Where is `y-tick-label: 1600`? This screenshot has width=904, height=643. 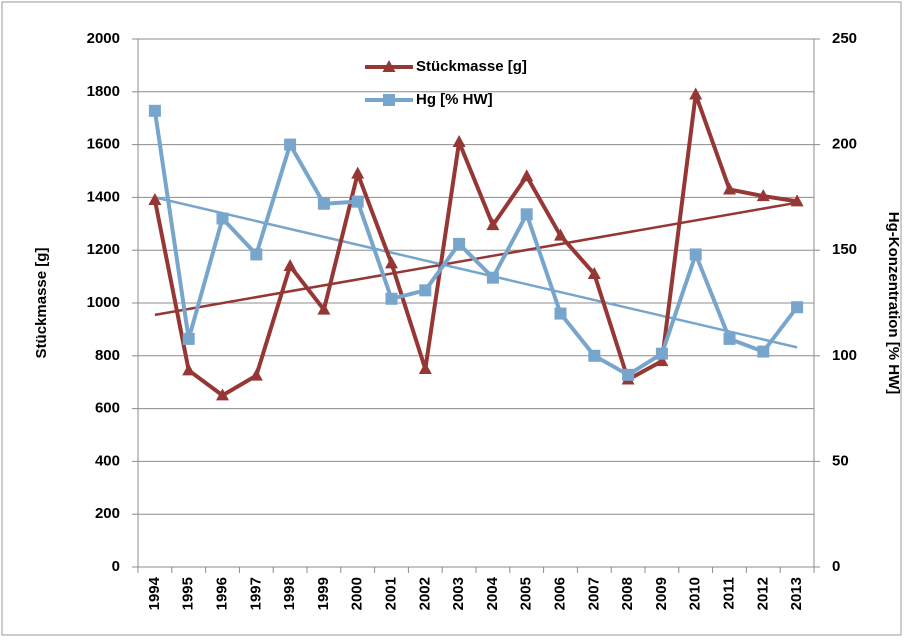 y-tick-label: 1600 is located at coordinates (103, 144).